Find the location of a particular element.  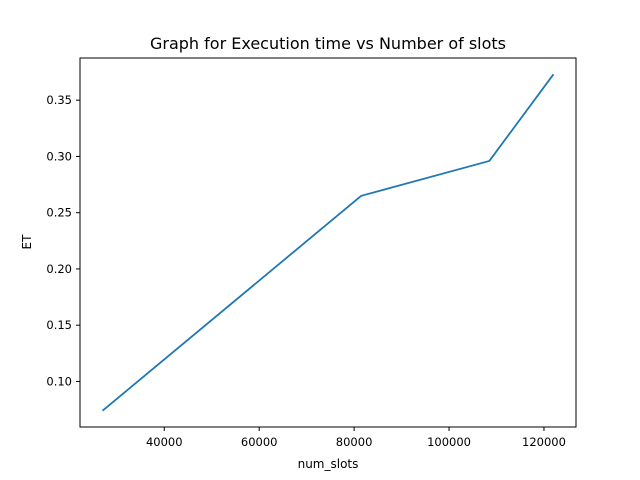

y-tick-label: 0.25 is located at coordinates (59, 213).